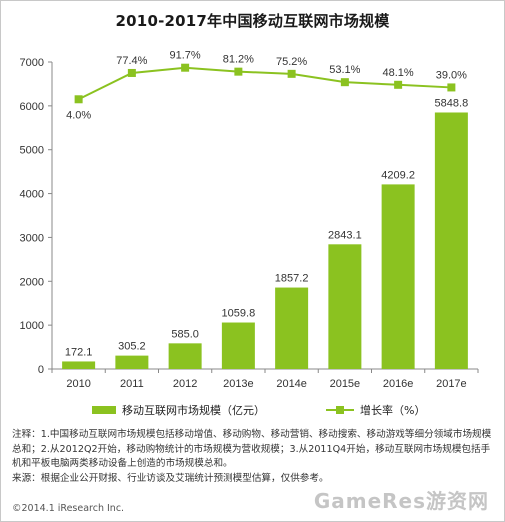 Image resolution: width=505 pixels, height=522 pixels. Describe the element at coordinates (291, 62) in the screenshot. I see `growth-data-label: 75.2%` at that location.